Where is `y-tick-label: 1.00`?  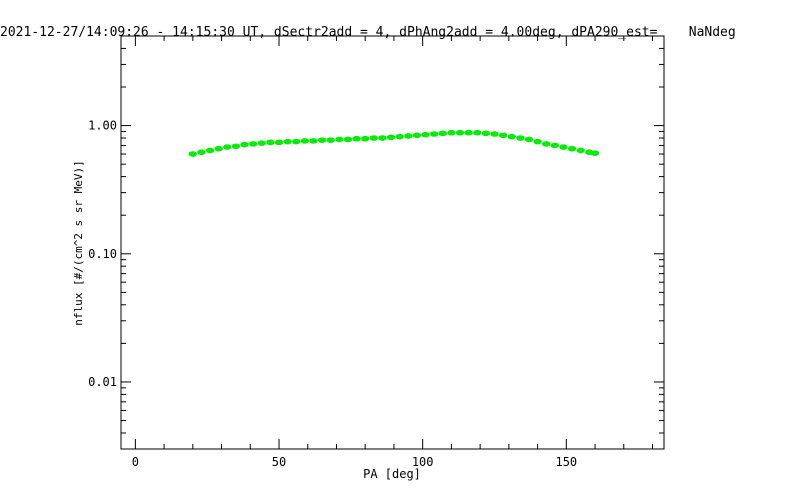 y-tick-label: 1.00 is located at coordinates (102, 126).